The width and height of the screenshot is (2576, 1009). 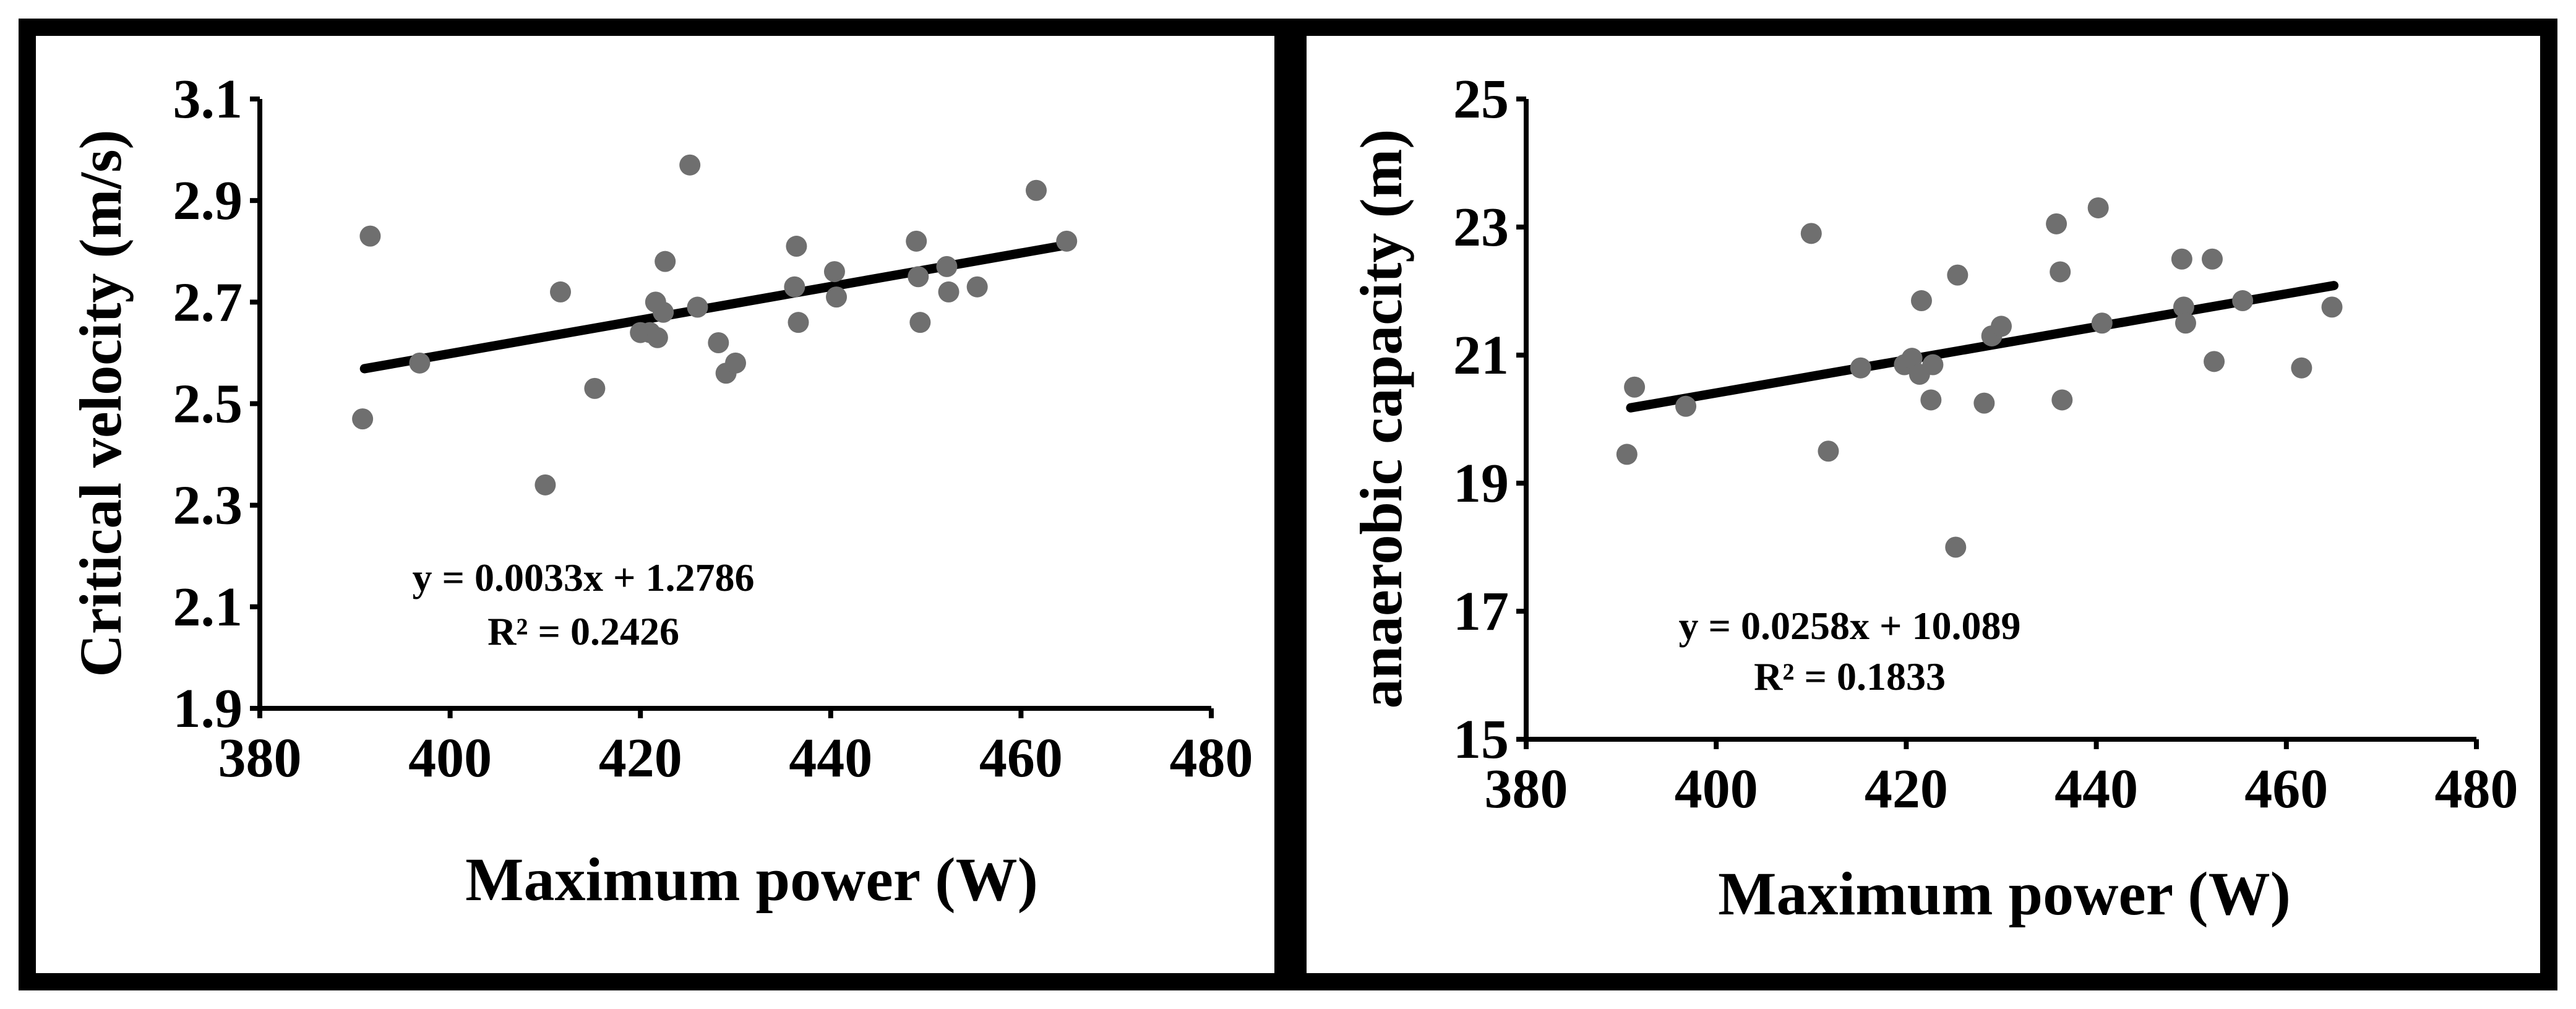 I want to click on y-tick-label: 2.9, so click(x=208, y=200).